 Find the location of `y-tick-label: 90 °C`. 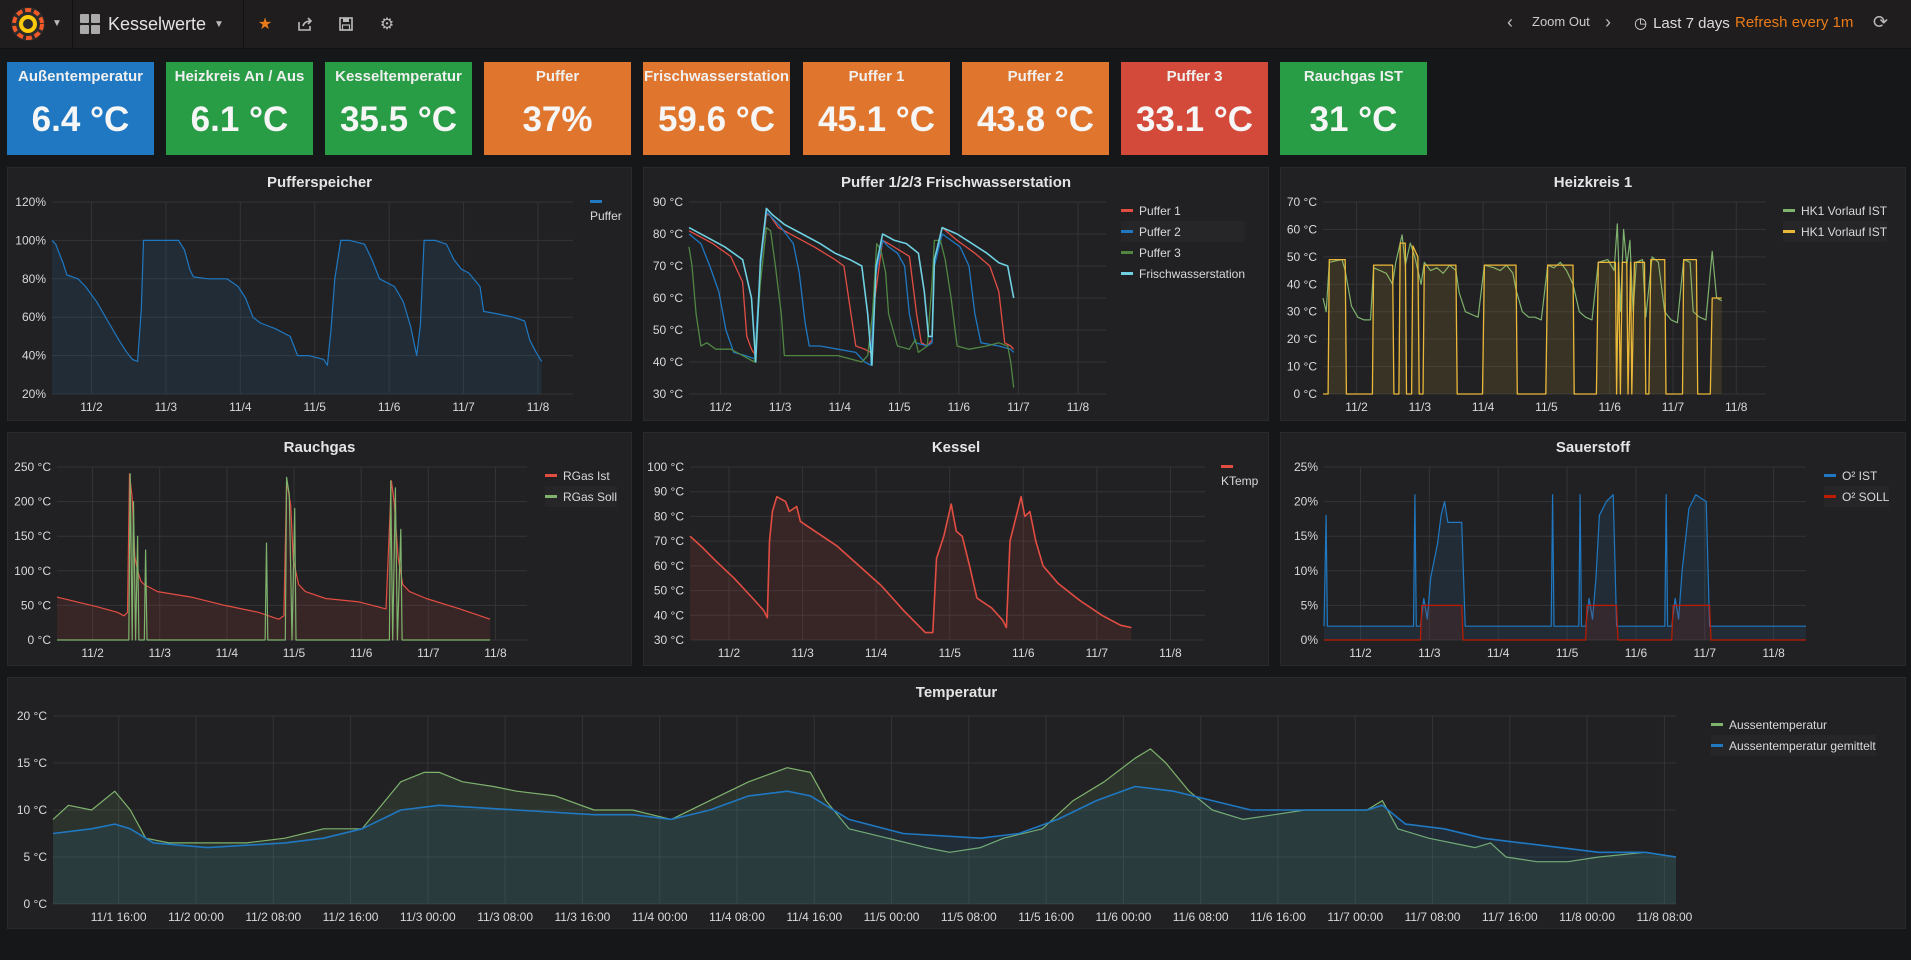

y-tick-label: 90 °C is located at coordinates (668, 202).